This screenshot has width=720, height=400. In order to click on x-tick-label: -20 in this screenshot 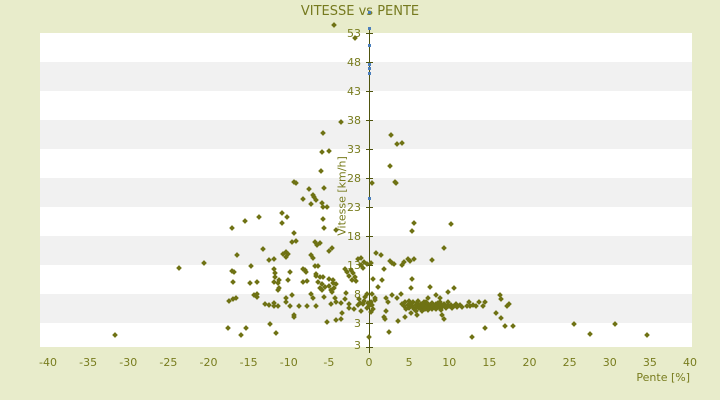, I will do `click(208, 362)`.